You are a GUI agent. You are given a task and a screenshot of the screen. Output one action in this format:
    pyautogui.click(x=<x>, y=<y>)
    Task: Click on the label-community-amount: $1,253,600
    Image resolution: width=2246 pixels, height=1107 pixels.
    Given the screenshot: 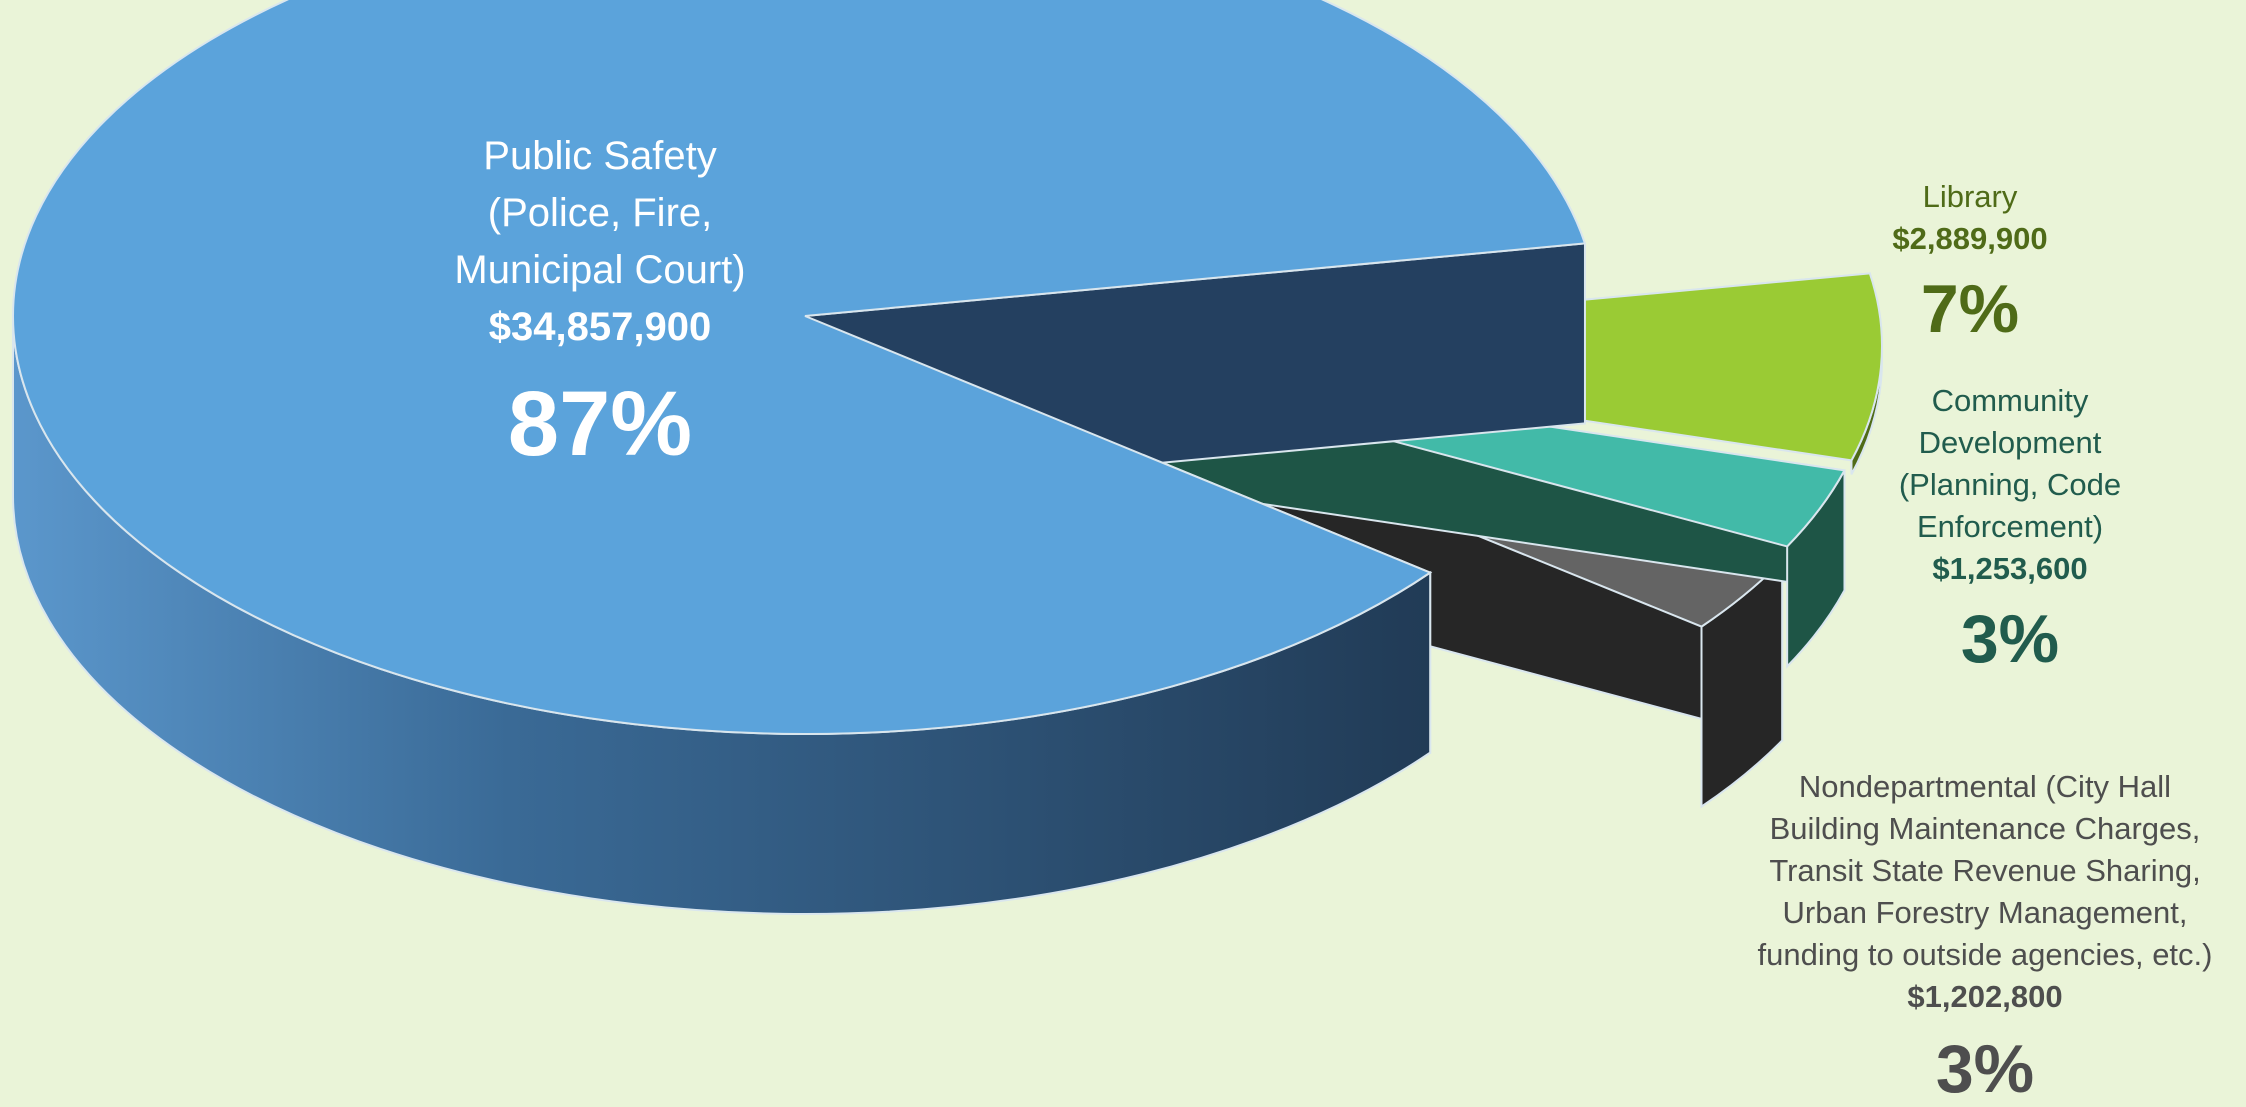 What is the action you would take?
    pyautogui.click(x=2010, y=568)
    